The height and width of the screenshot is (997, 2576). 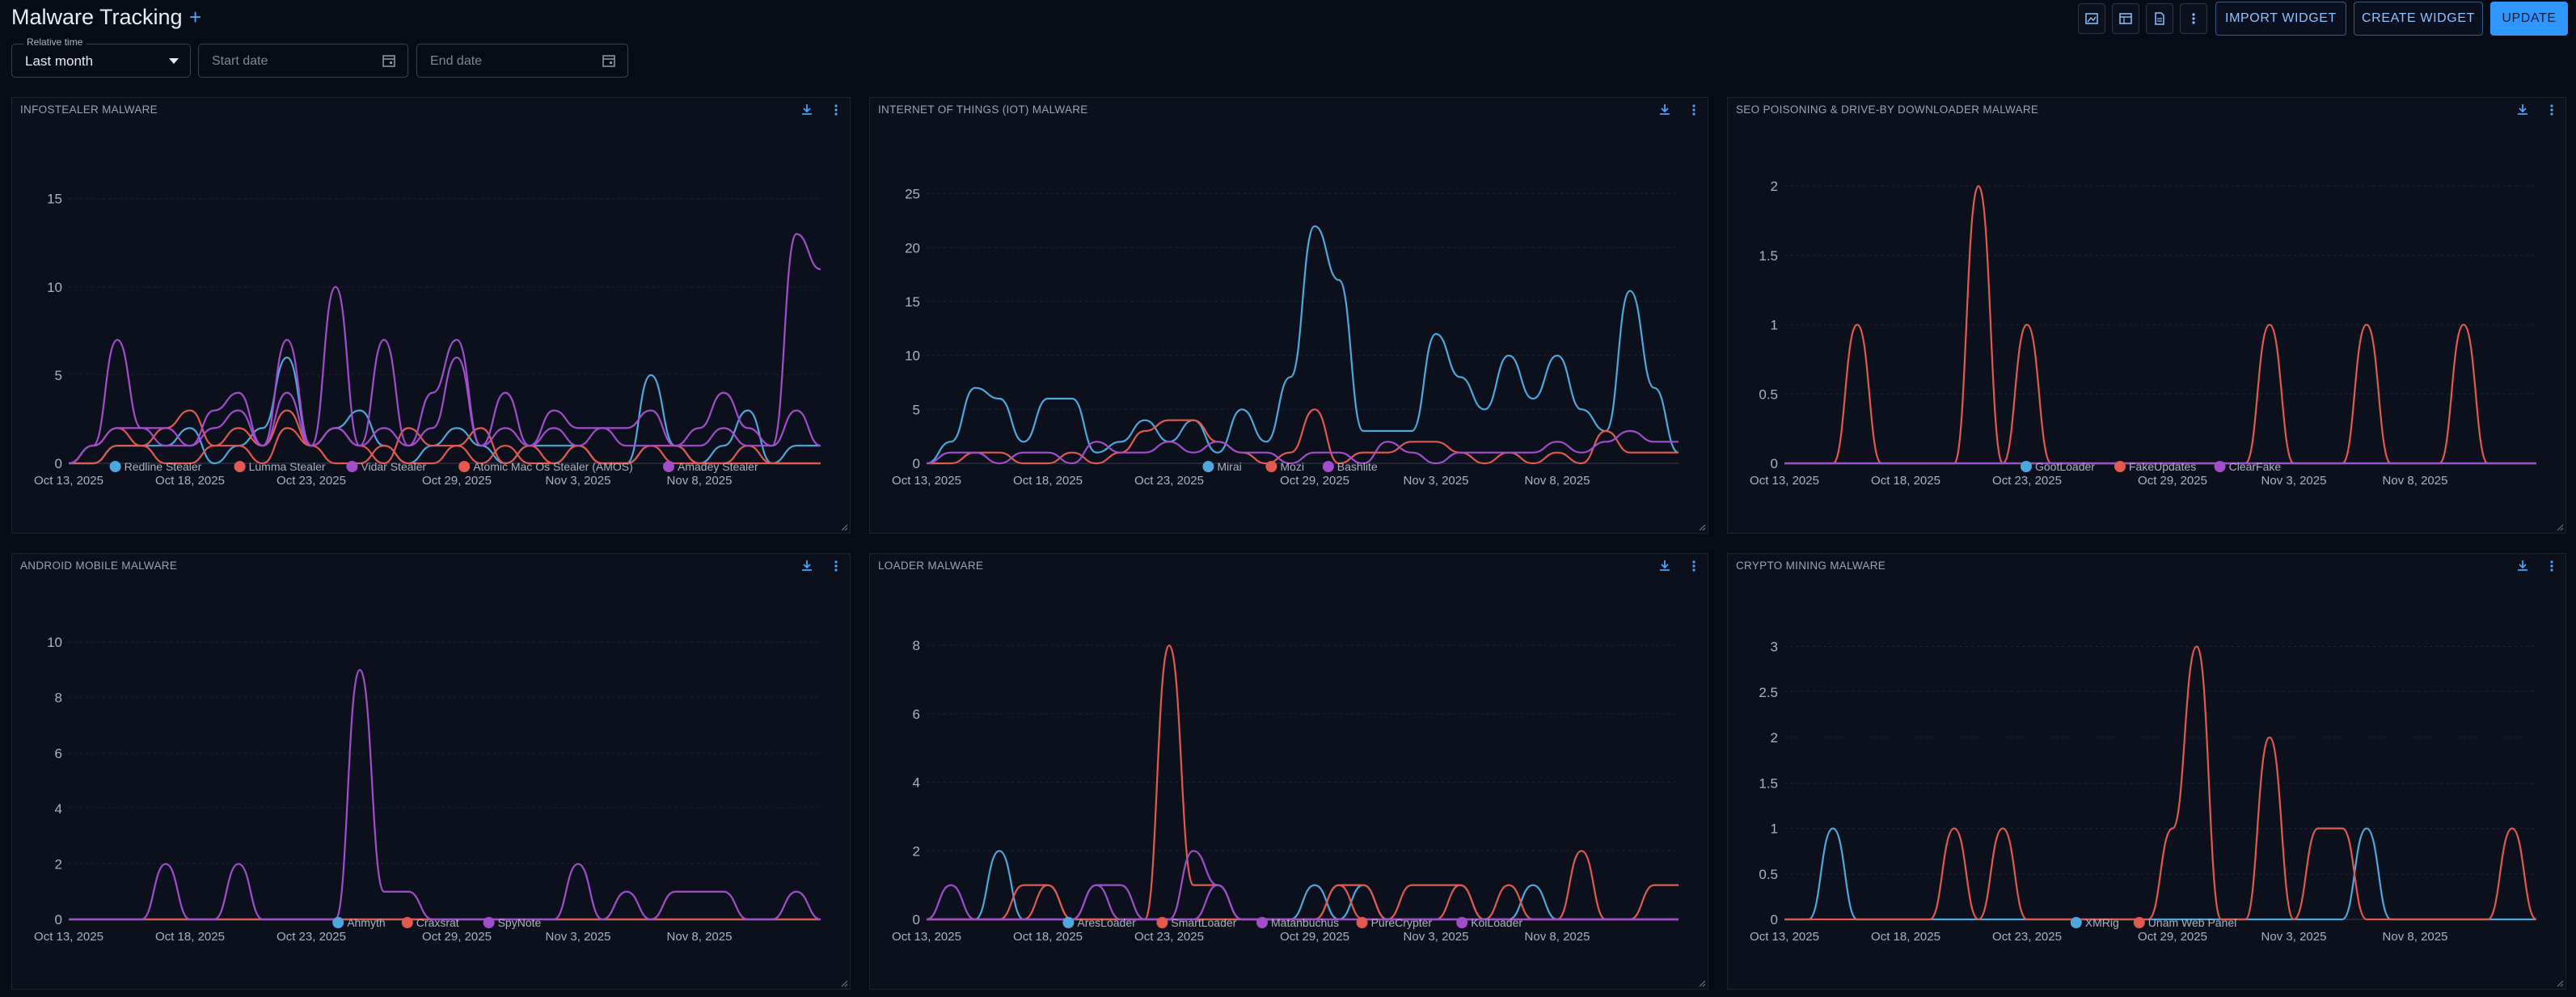 I want to click on legend-label: Lumma Stealer, so click(x=287, y=466).